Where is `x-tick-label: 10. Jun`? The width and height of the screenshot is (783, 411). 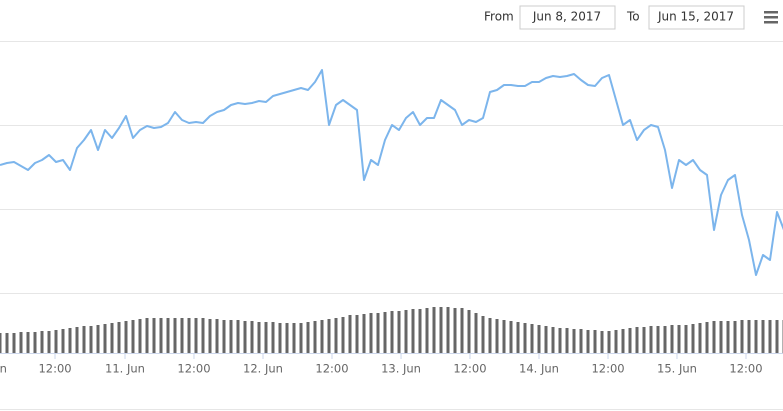 x-tick-label: 10. Jun is located at coordinates (3, 369).